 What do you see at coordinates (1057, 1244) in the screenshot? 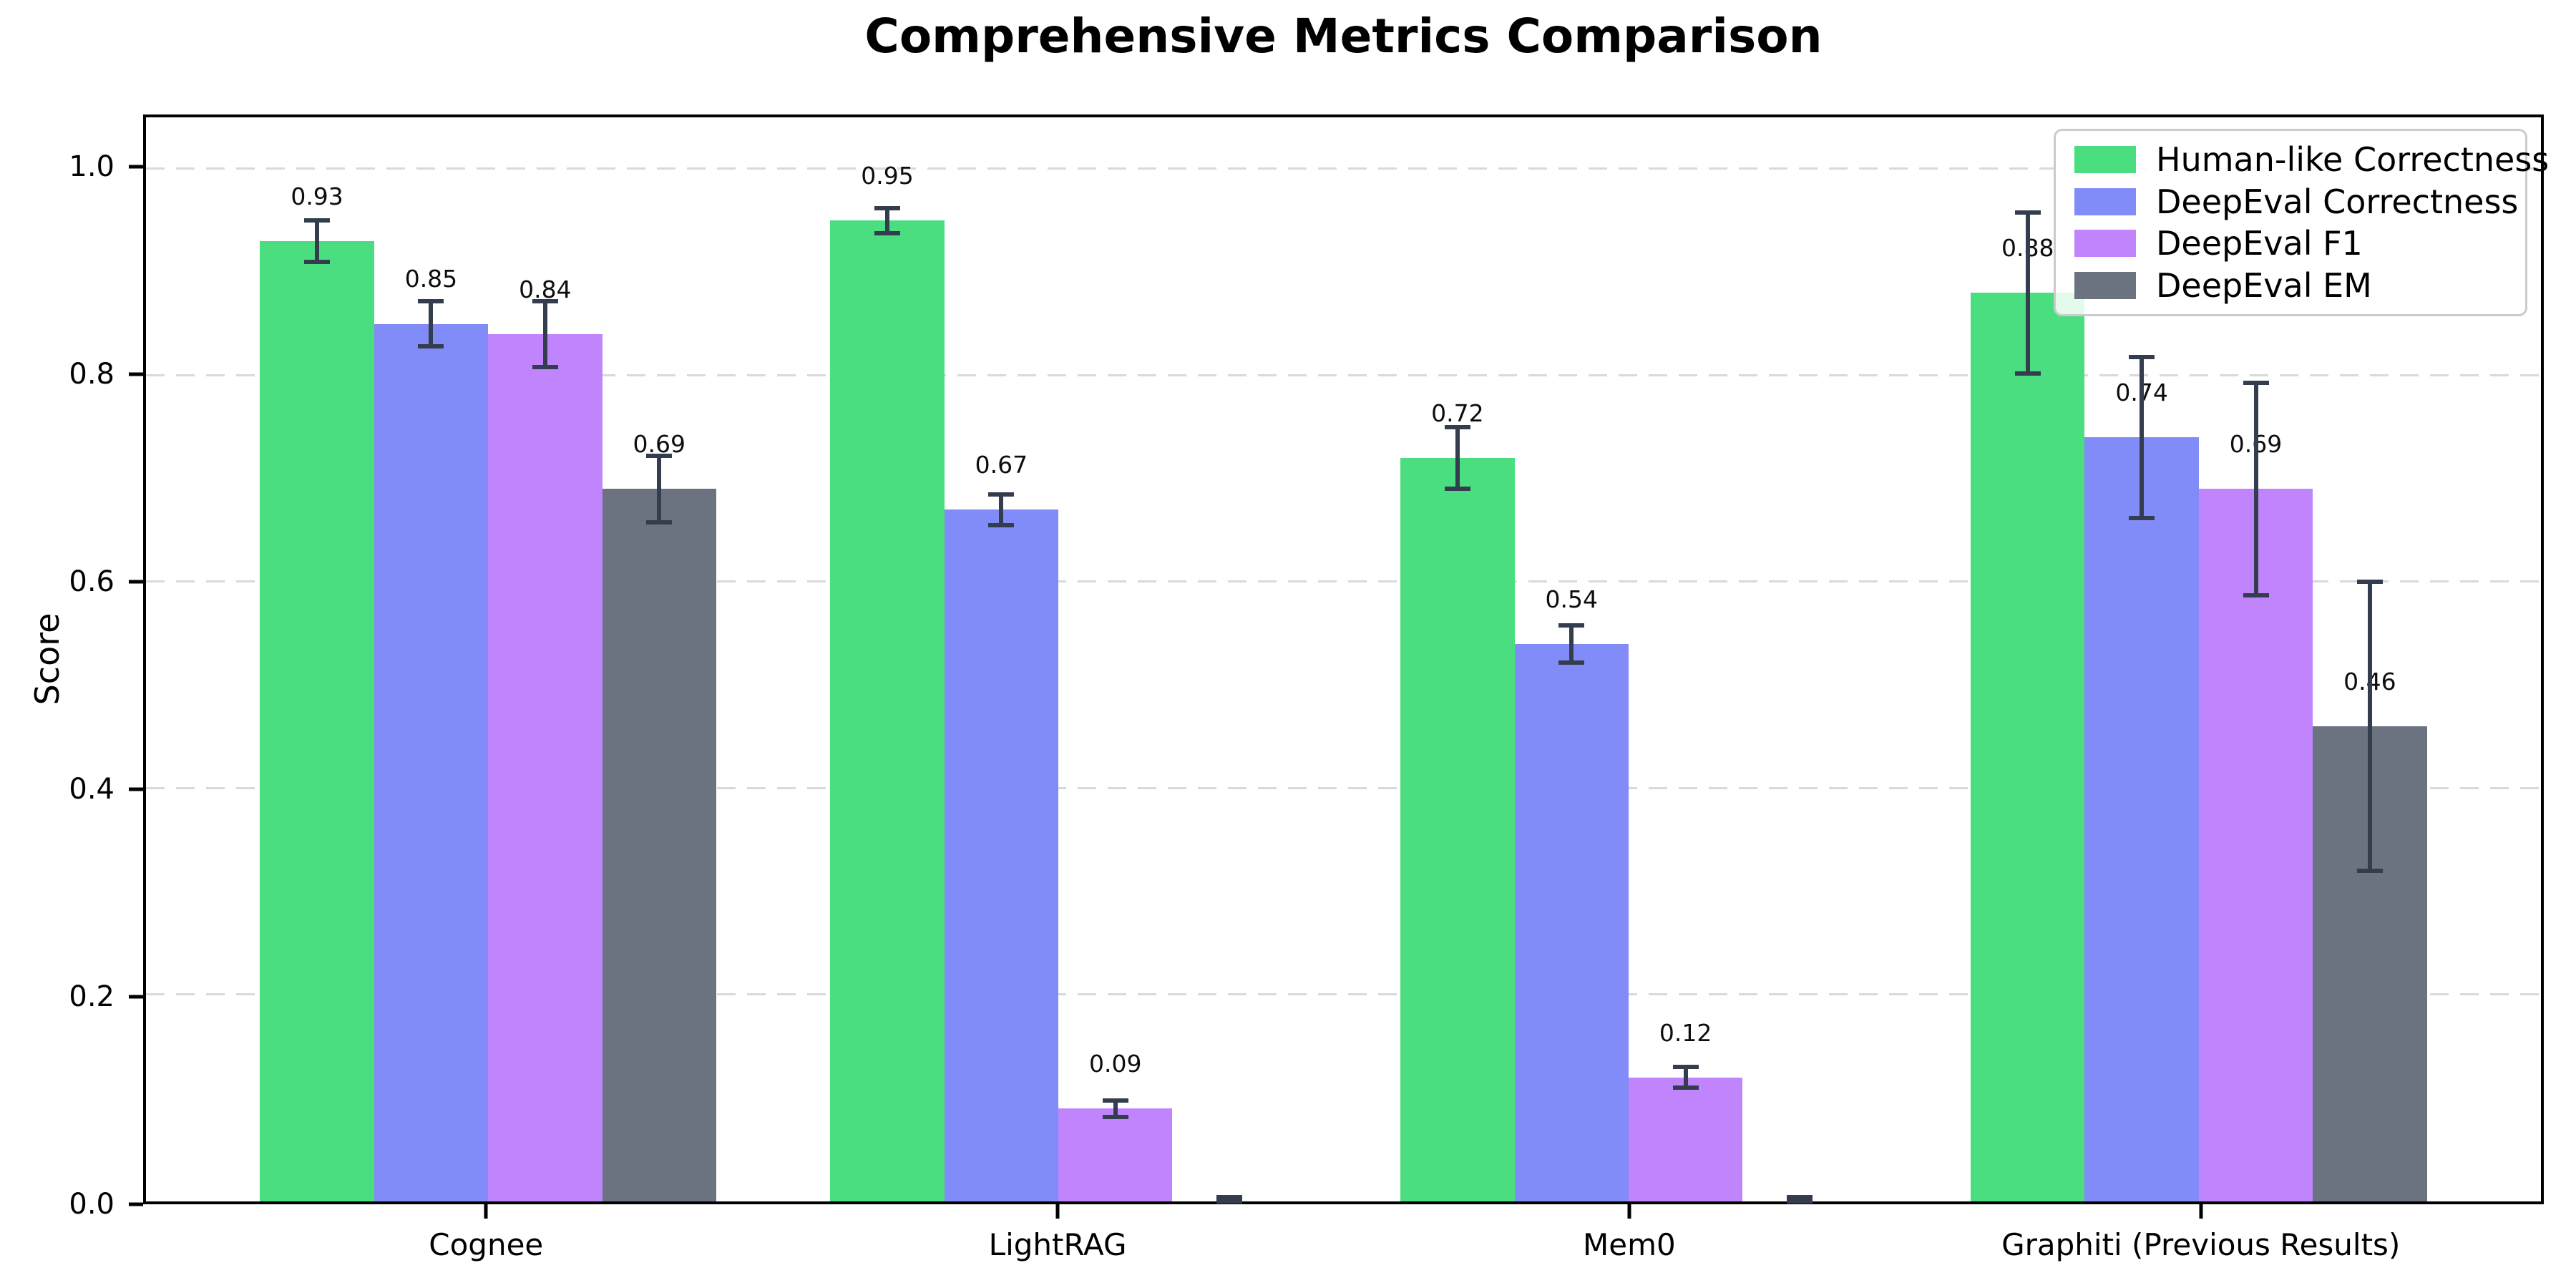
I see `x-tick-label: LightRAG` at bounding box center [1057, 1244].